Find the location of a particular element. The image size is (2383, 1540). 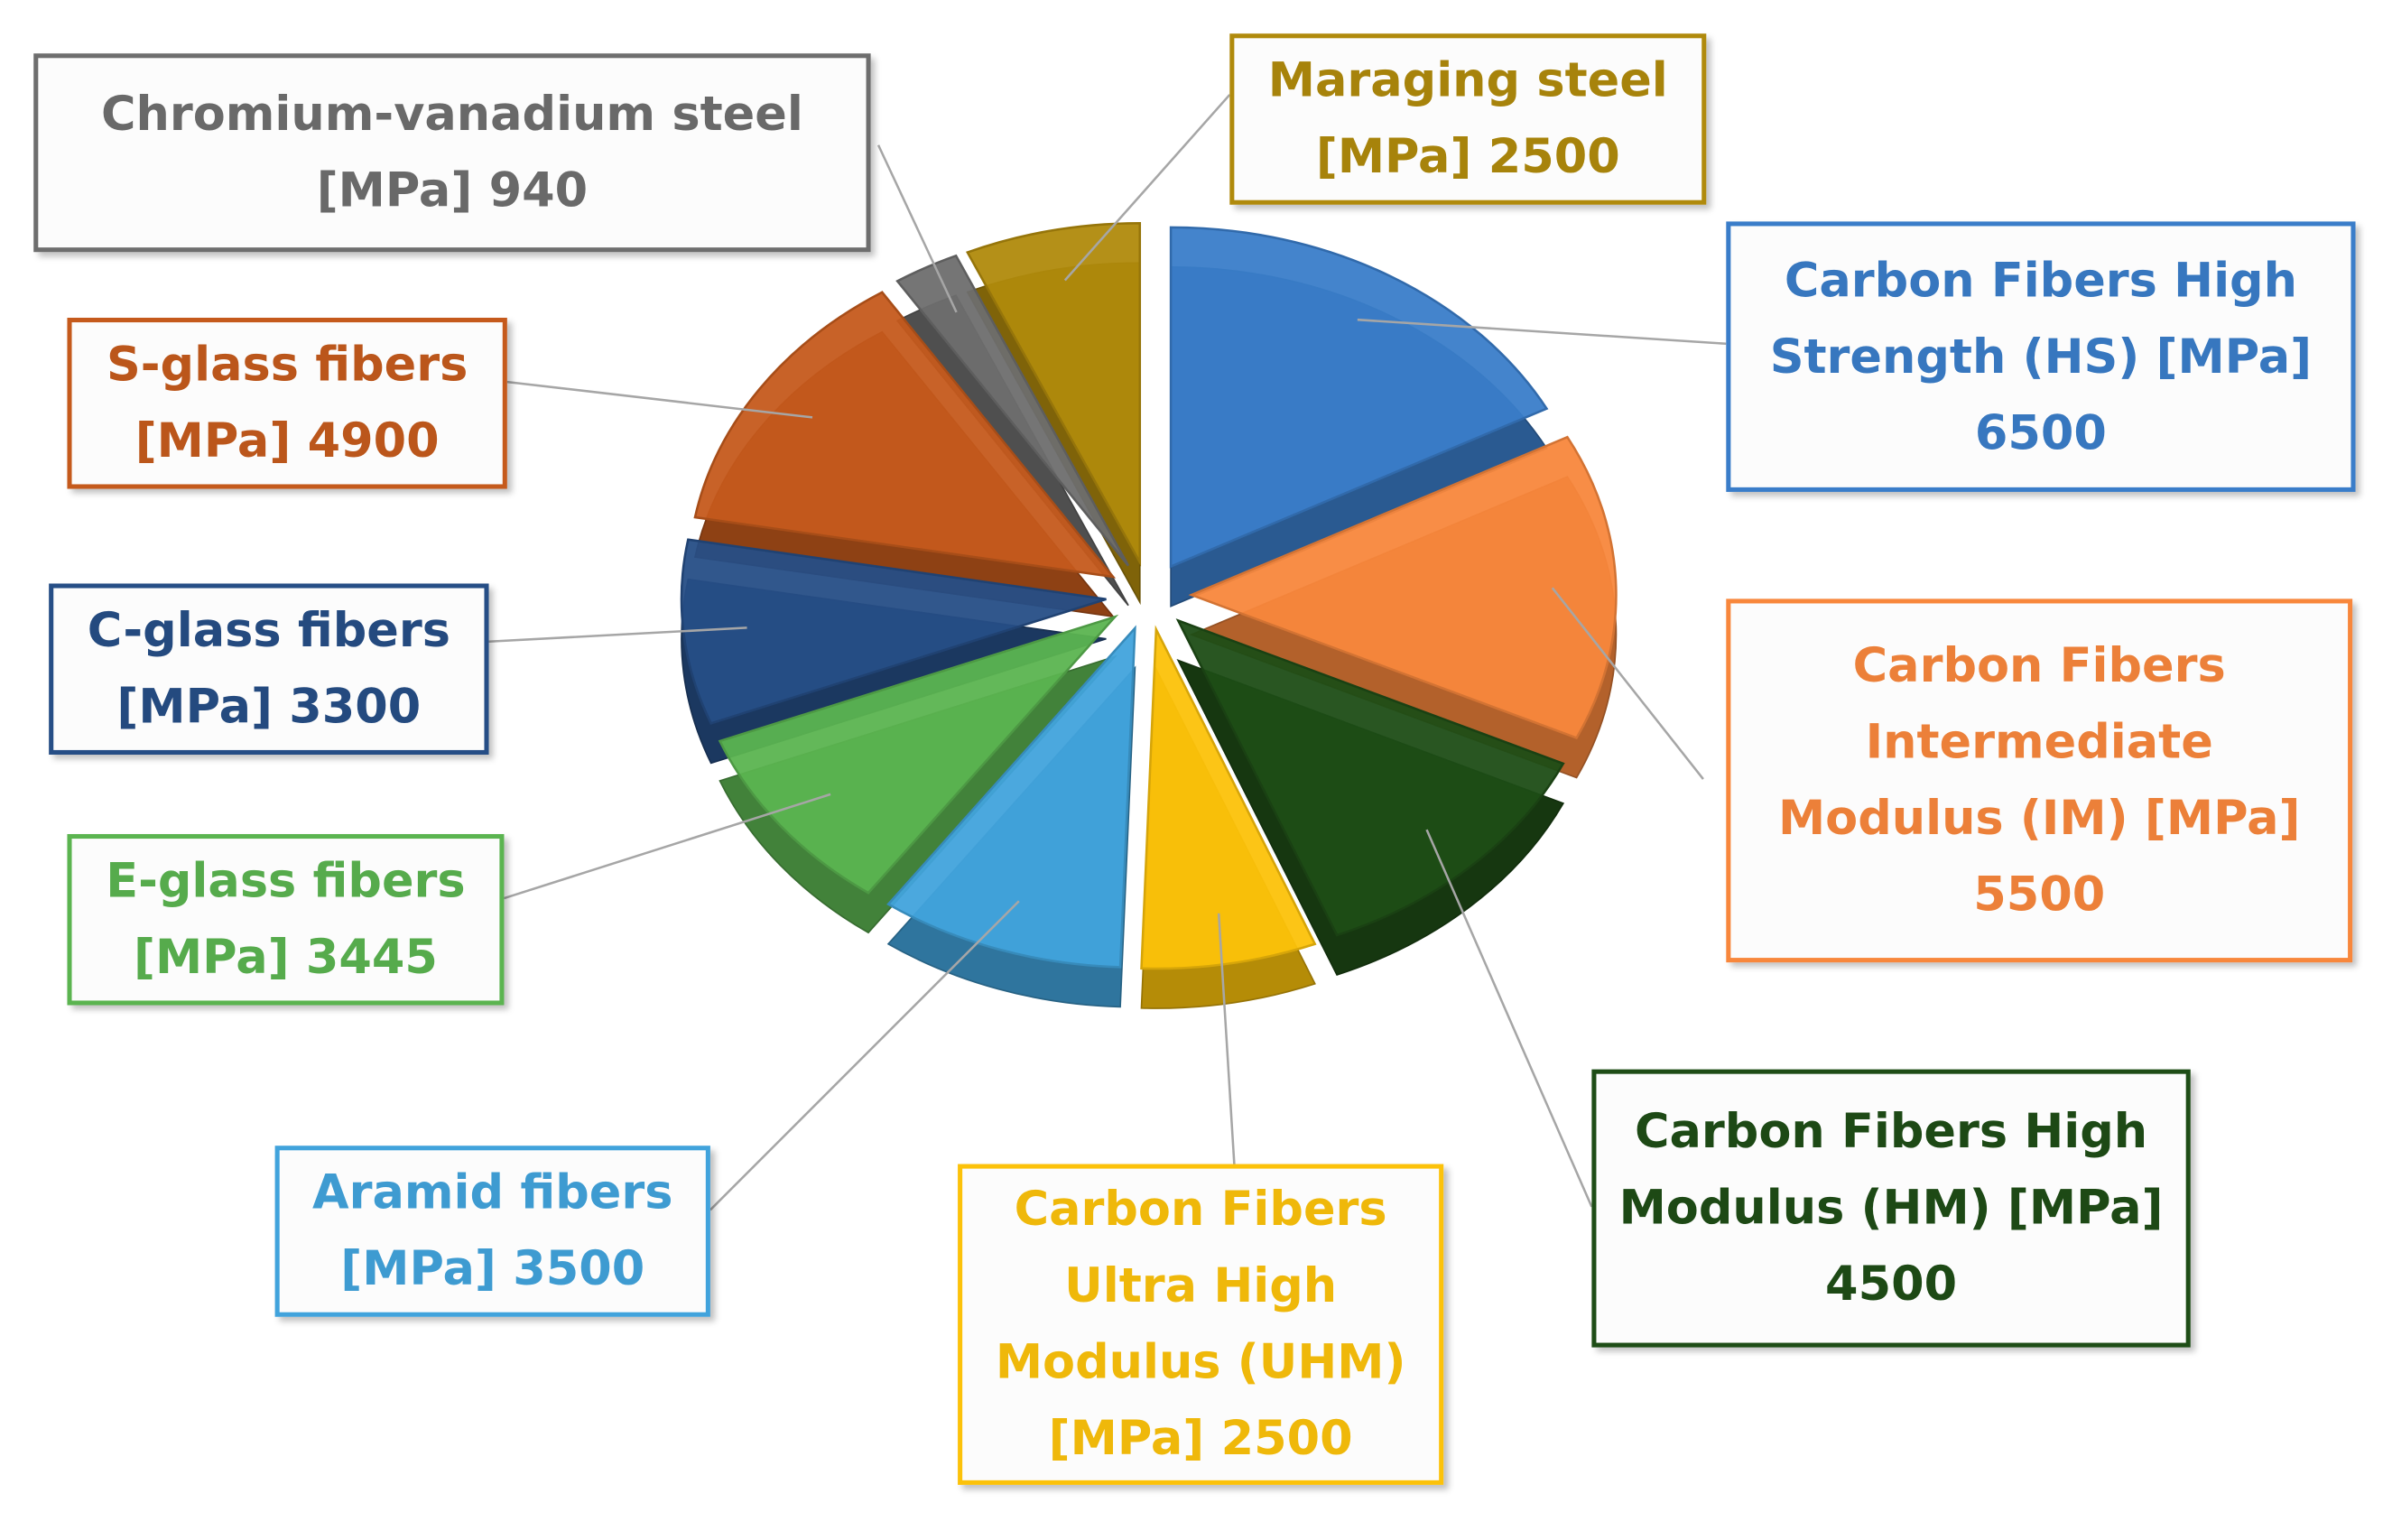

category-name: Carbon Fibers Intermediate Modulus (IM) is located at coordinates (2002, 742).